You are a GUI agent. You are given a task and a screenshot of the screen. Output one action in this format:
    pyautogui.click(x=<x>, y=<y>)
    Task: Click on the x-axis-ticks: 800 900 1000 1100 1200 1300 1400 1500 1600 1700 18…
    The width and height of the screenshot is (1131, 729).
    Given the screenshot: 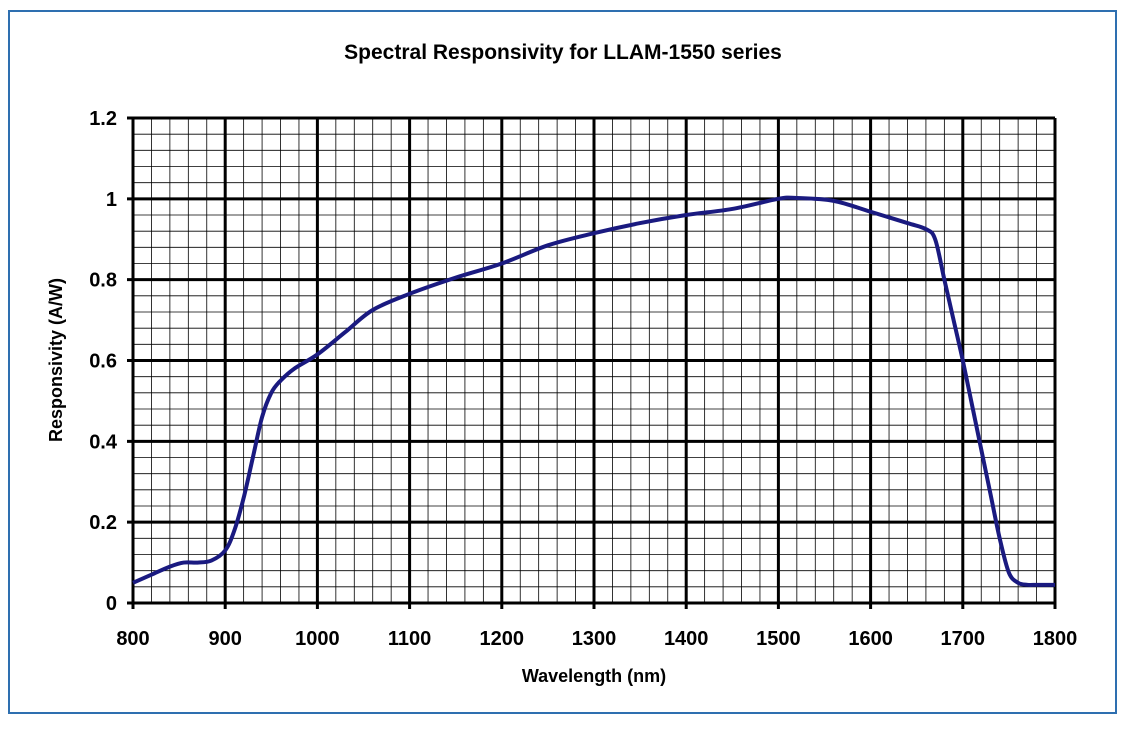 What is the action you would take?
    pyautogui.click(x=596, y=639)
    